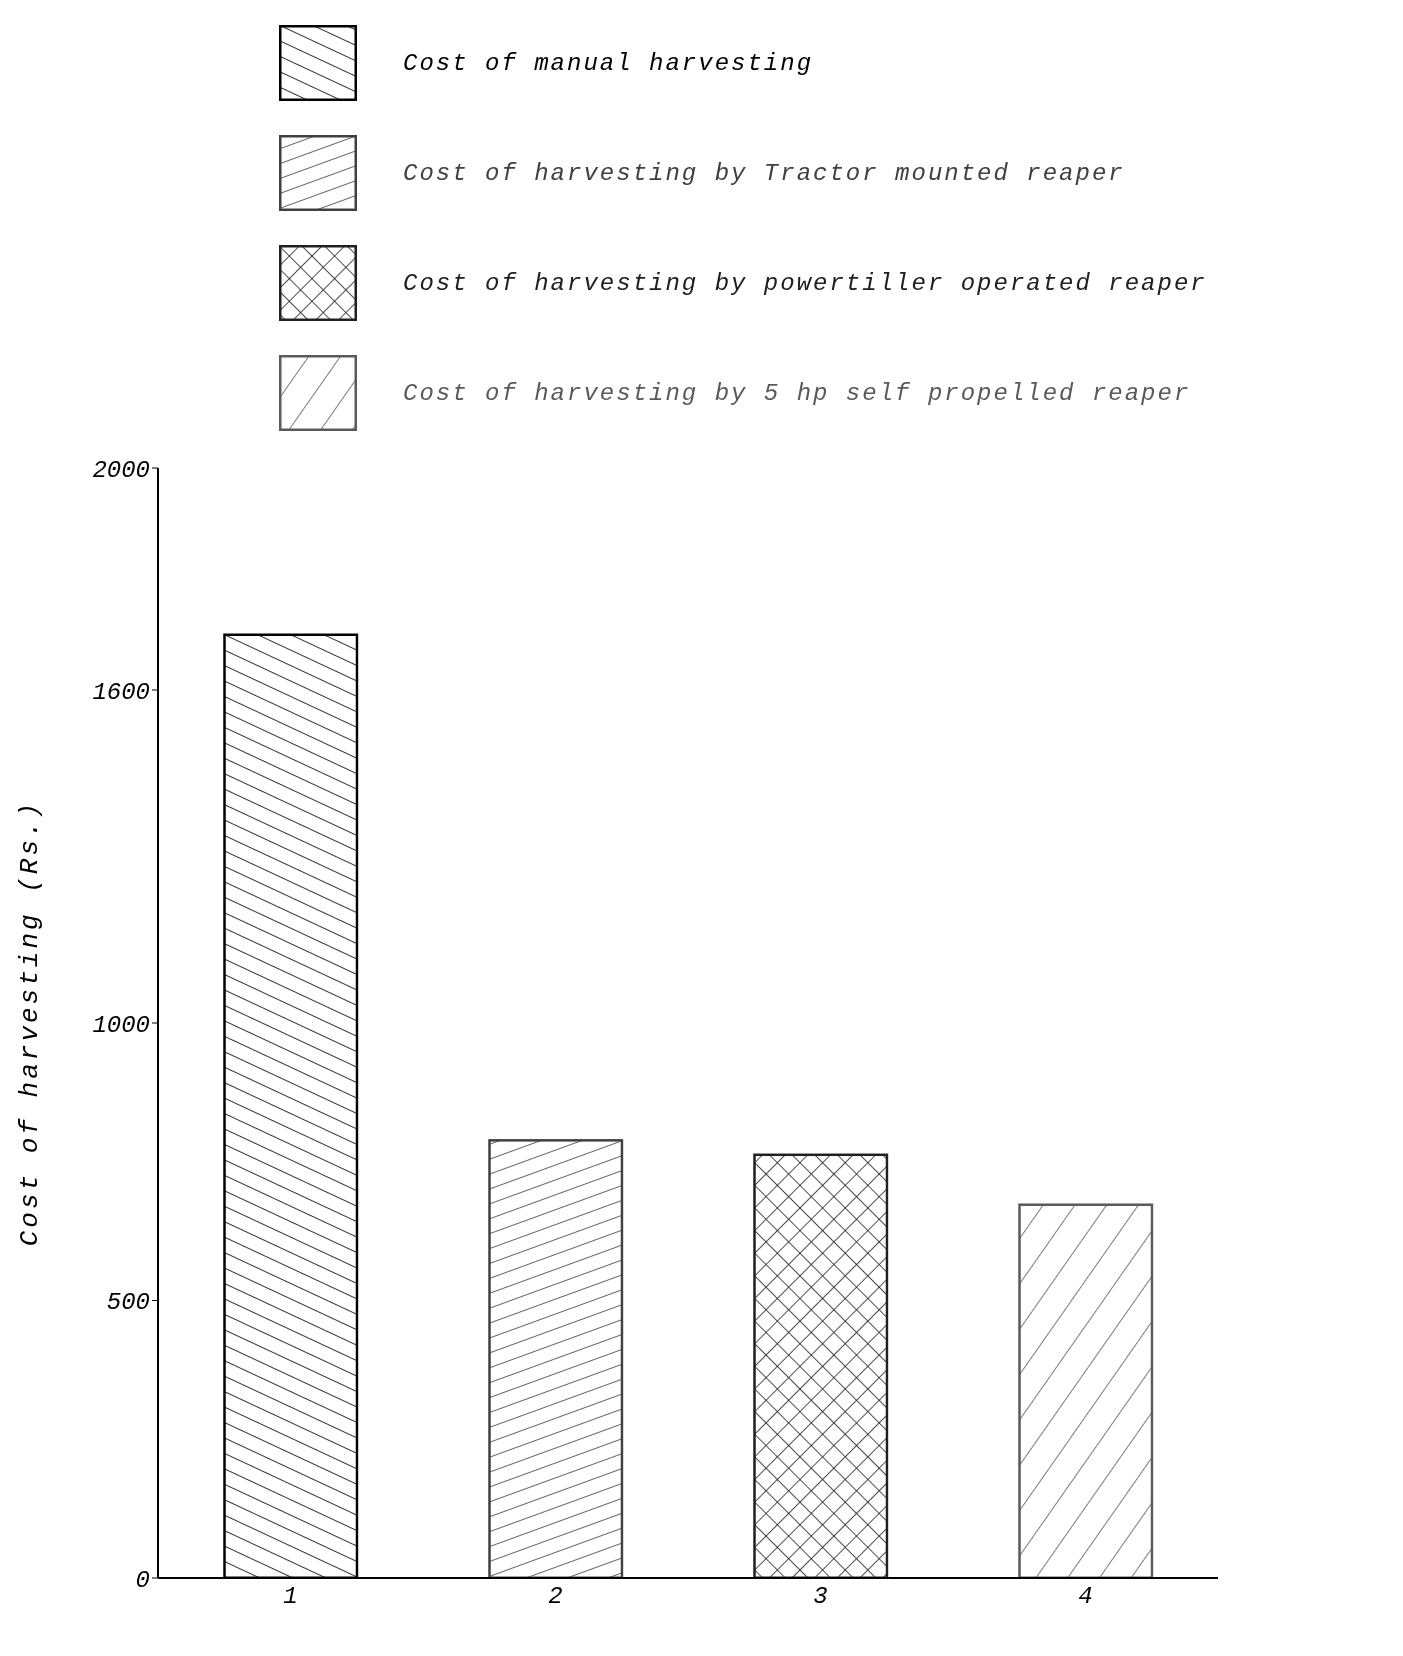 This screenshot has height=1656, width=1403. What do you see at coordinates (290, 1597) in the screenshot?
I see `x-tick-label: 1` at bounding box center [290, 1597].